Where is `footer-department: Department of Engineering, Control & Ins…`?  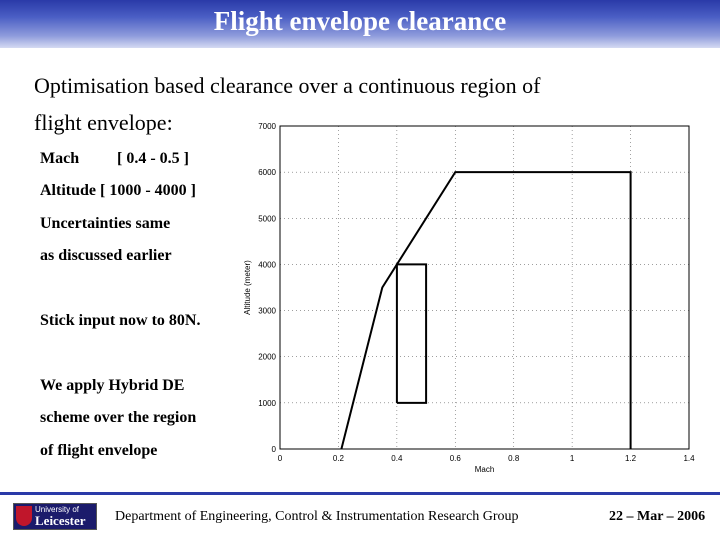 footer-department: Department of Engineering, Control & Ins… is located at coordinates (317, 516).